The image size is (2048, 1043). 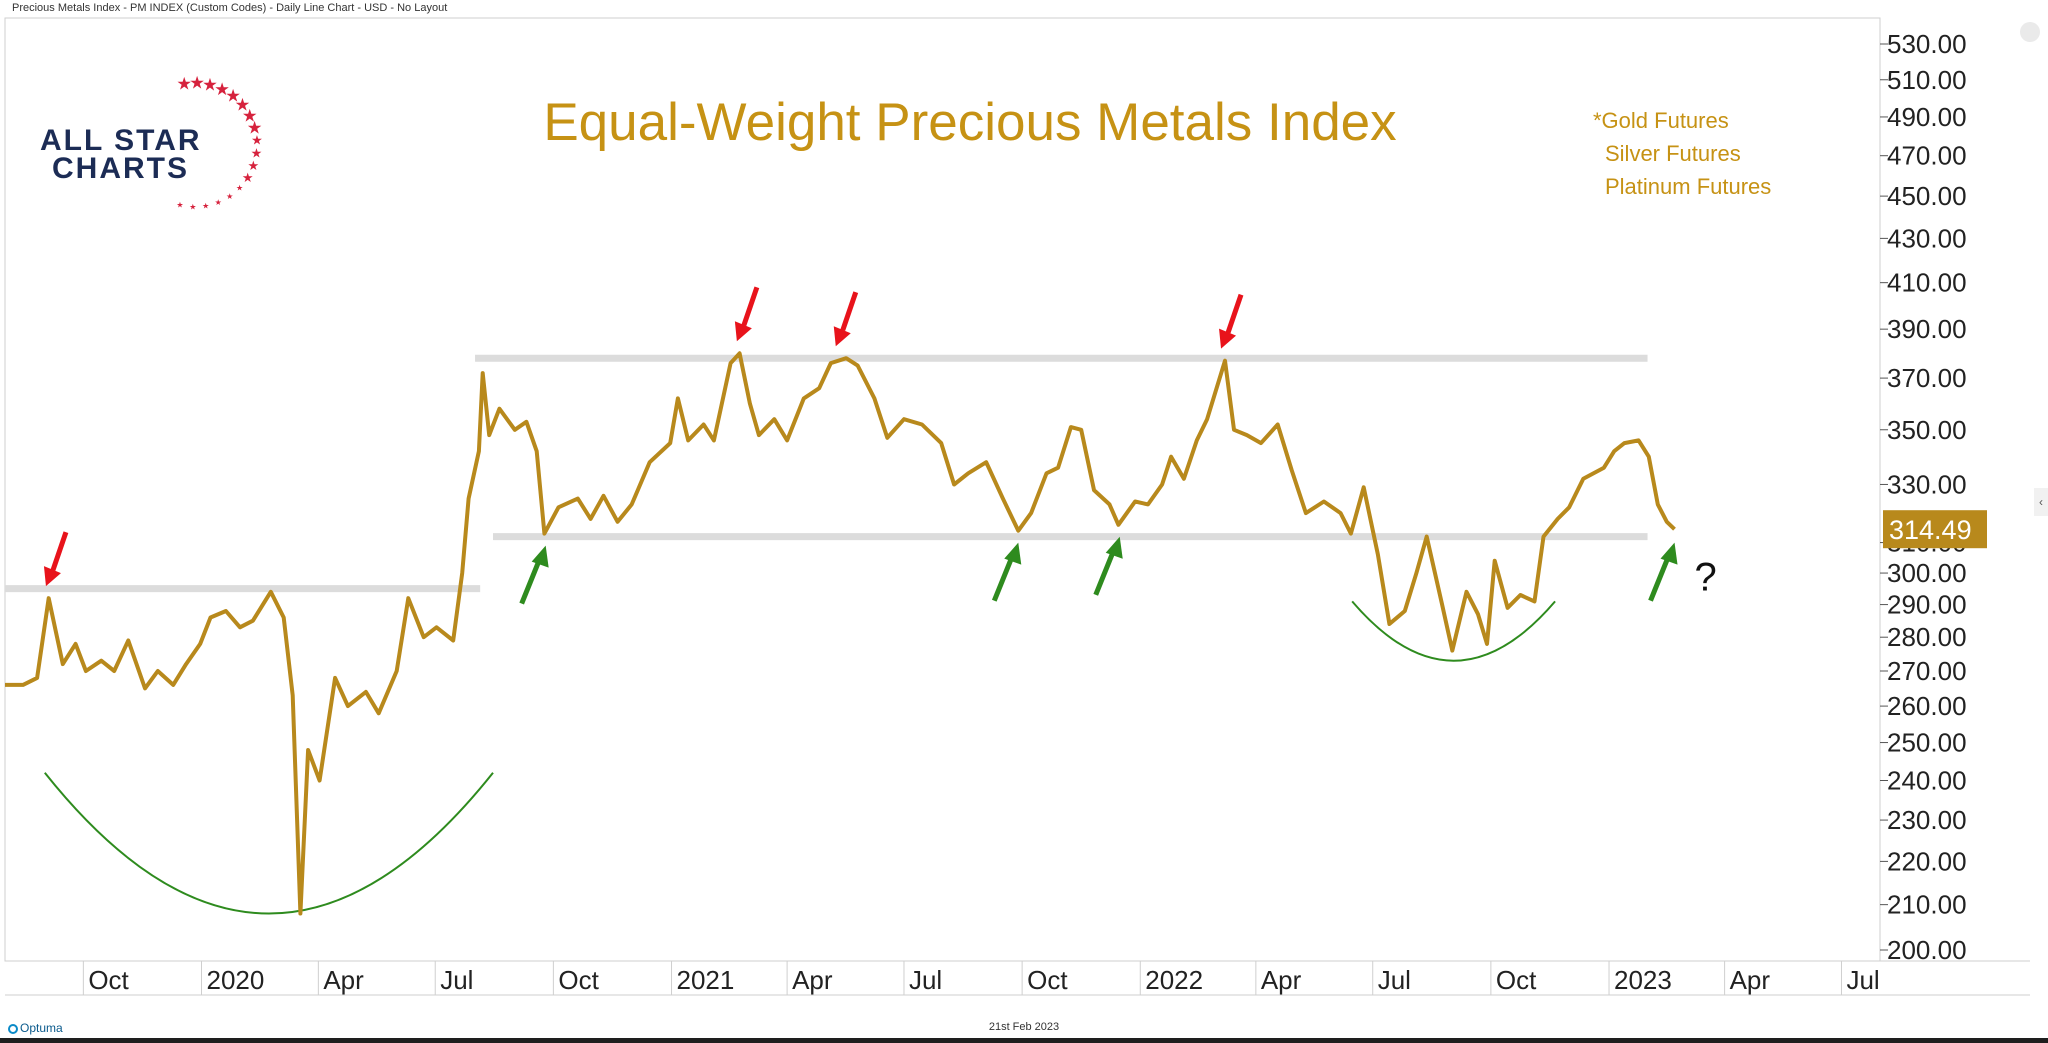 What do you see at coordinates (1174, 980) in the screenshot?
I see `x-tick-label: 2022` at bounding box center [1174, 980].